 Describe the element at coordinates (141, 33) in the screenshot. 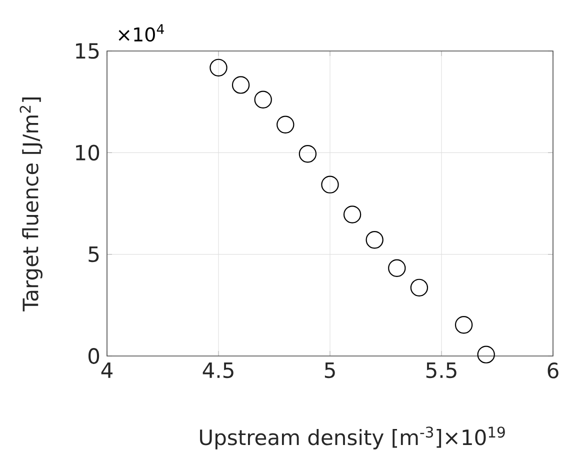

I see `text: ×10$^{4}$` at that location.